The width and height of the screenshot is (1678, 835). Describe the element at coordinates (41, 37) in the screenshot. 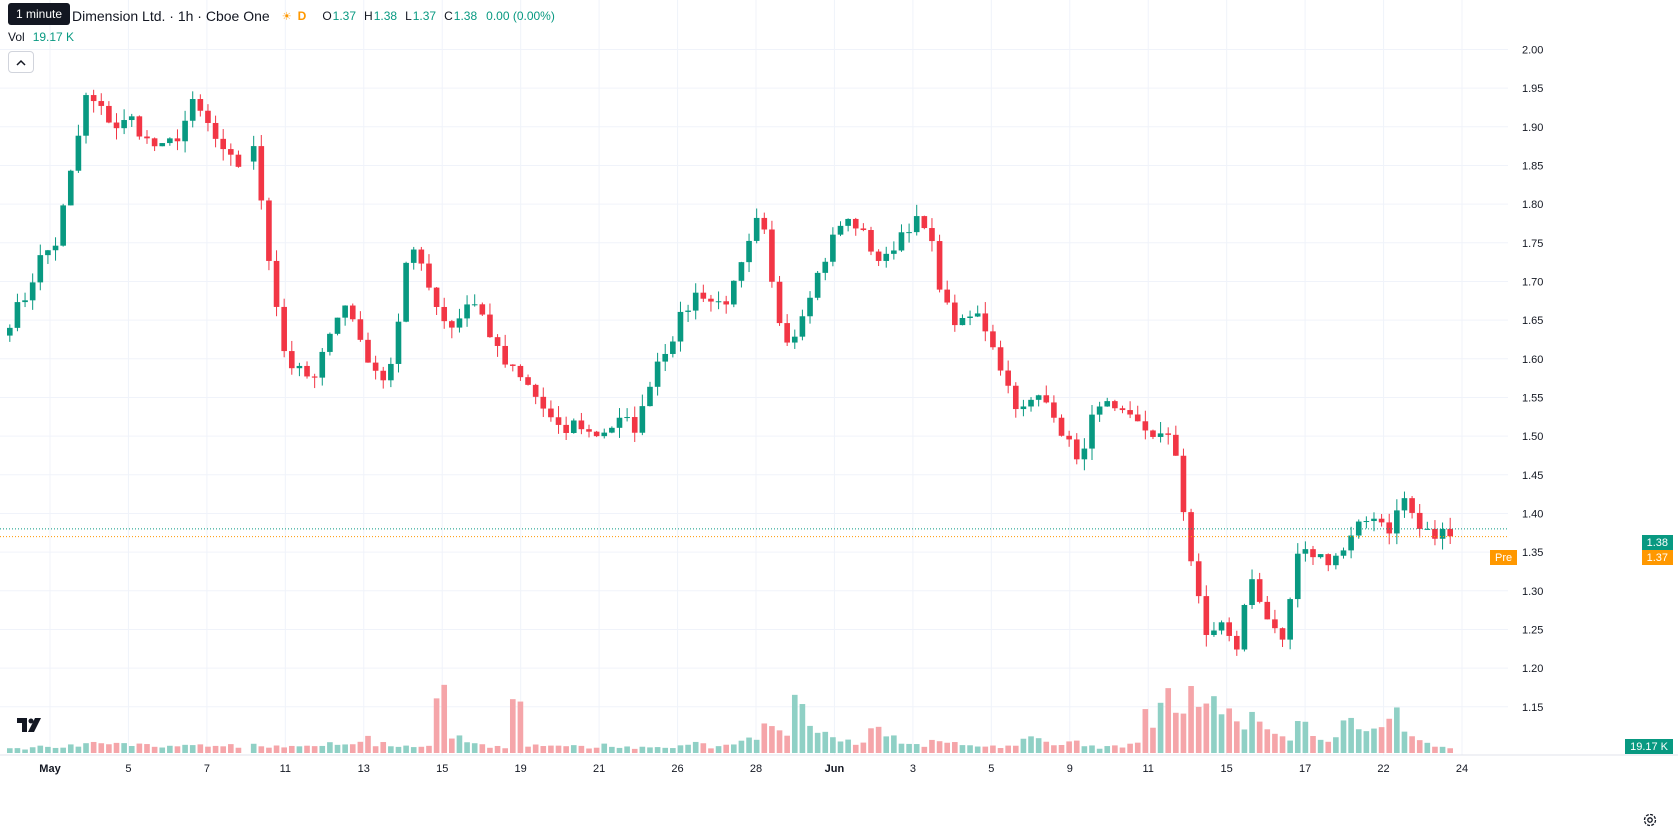

I see `volume-legend: Vol 19.17 K` at that location.